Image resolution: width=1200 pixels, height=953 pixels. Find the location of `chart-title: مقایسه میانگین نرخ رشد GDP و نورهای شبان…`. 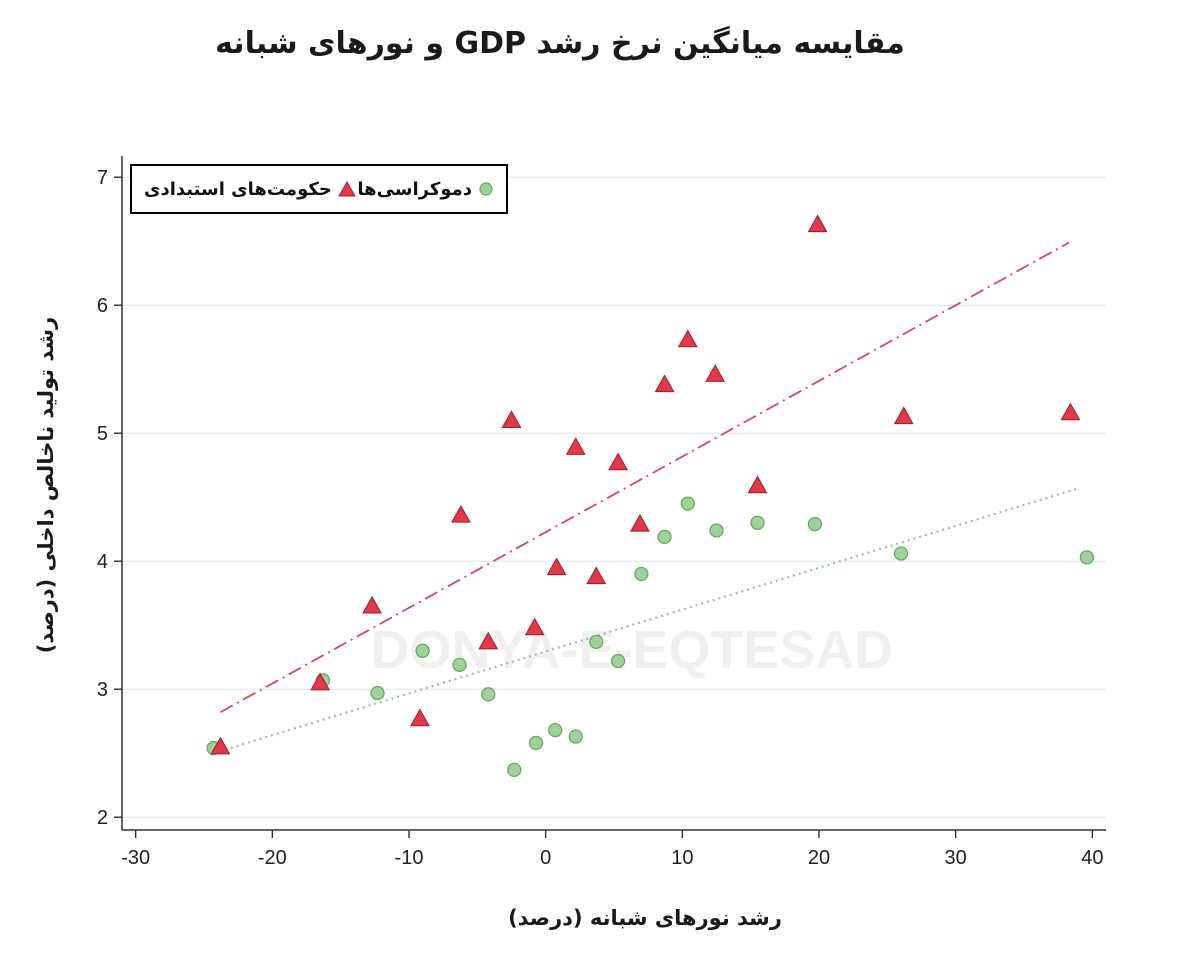

chart-title: مقایسه میانگین نرخ رشد GDP و نورهای شبان… is located at coordinates (560, 43).